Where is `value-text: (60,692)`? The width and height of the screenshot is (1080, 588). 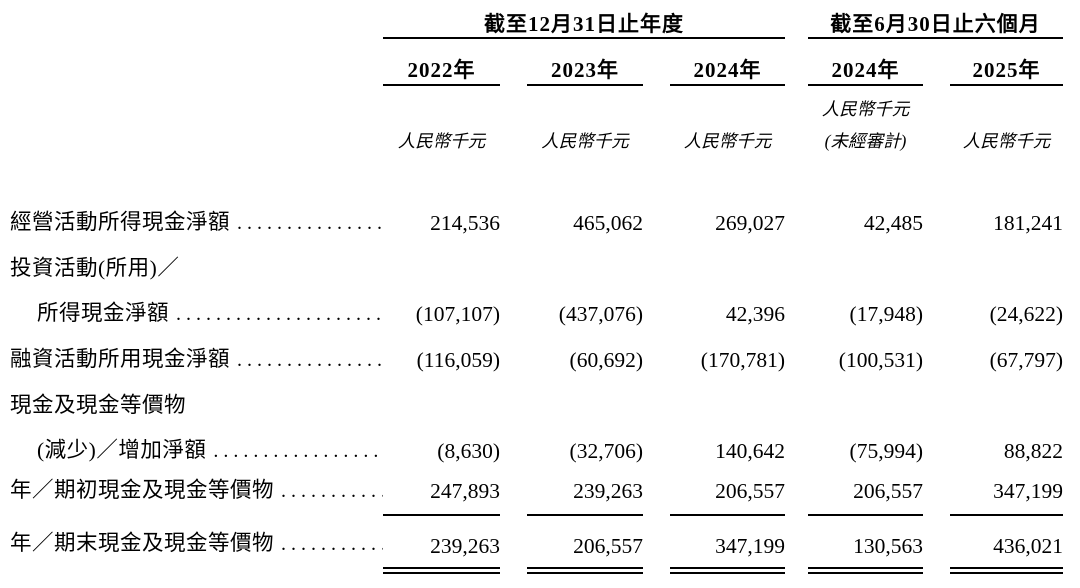 value-text: (60,692) is located at coordinates (606, 360).